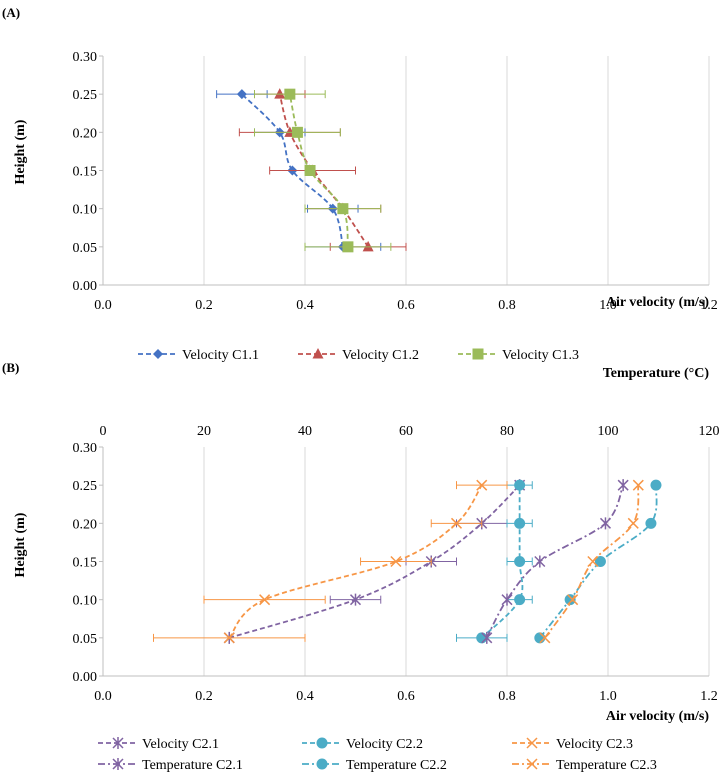 Image resolution: width=720 pixels, height=774 pixels. I want to click on legend-entry: Velocity C1.3, so click(518, 355).